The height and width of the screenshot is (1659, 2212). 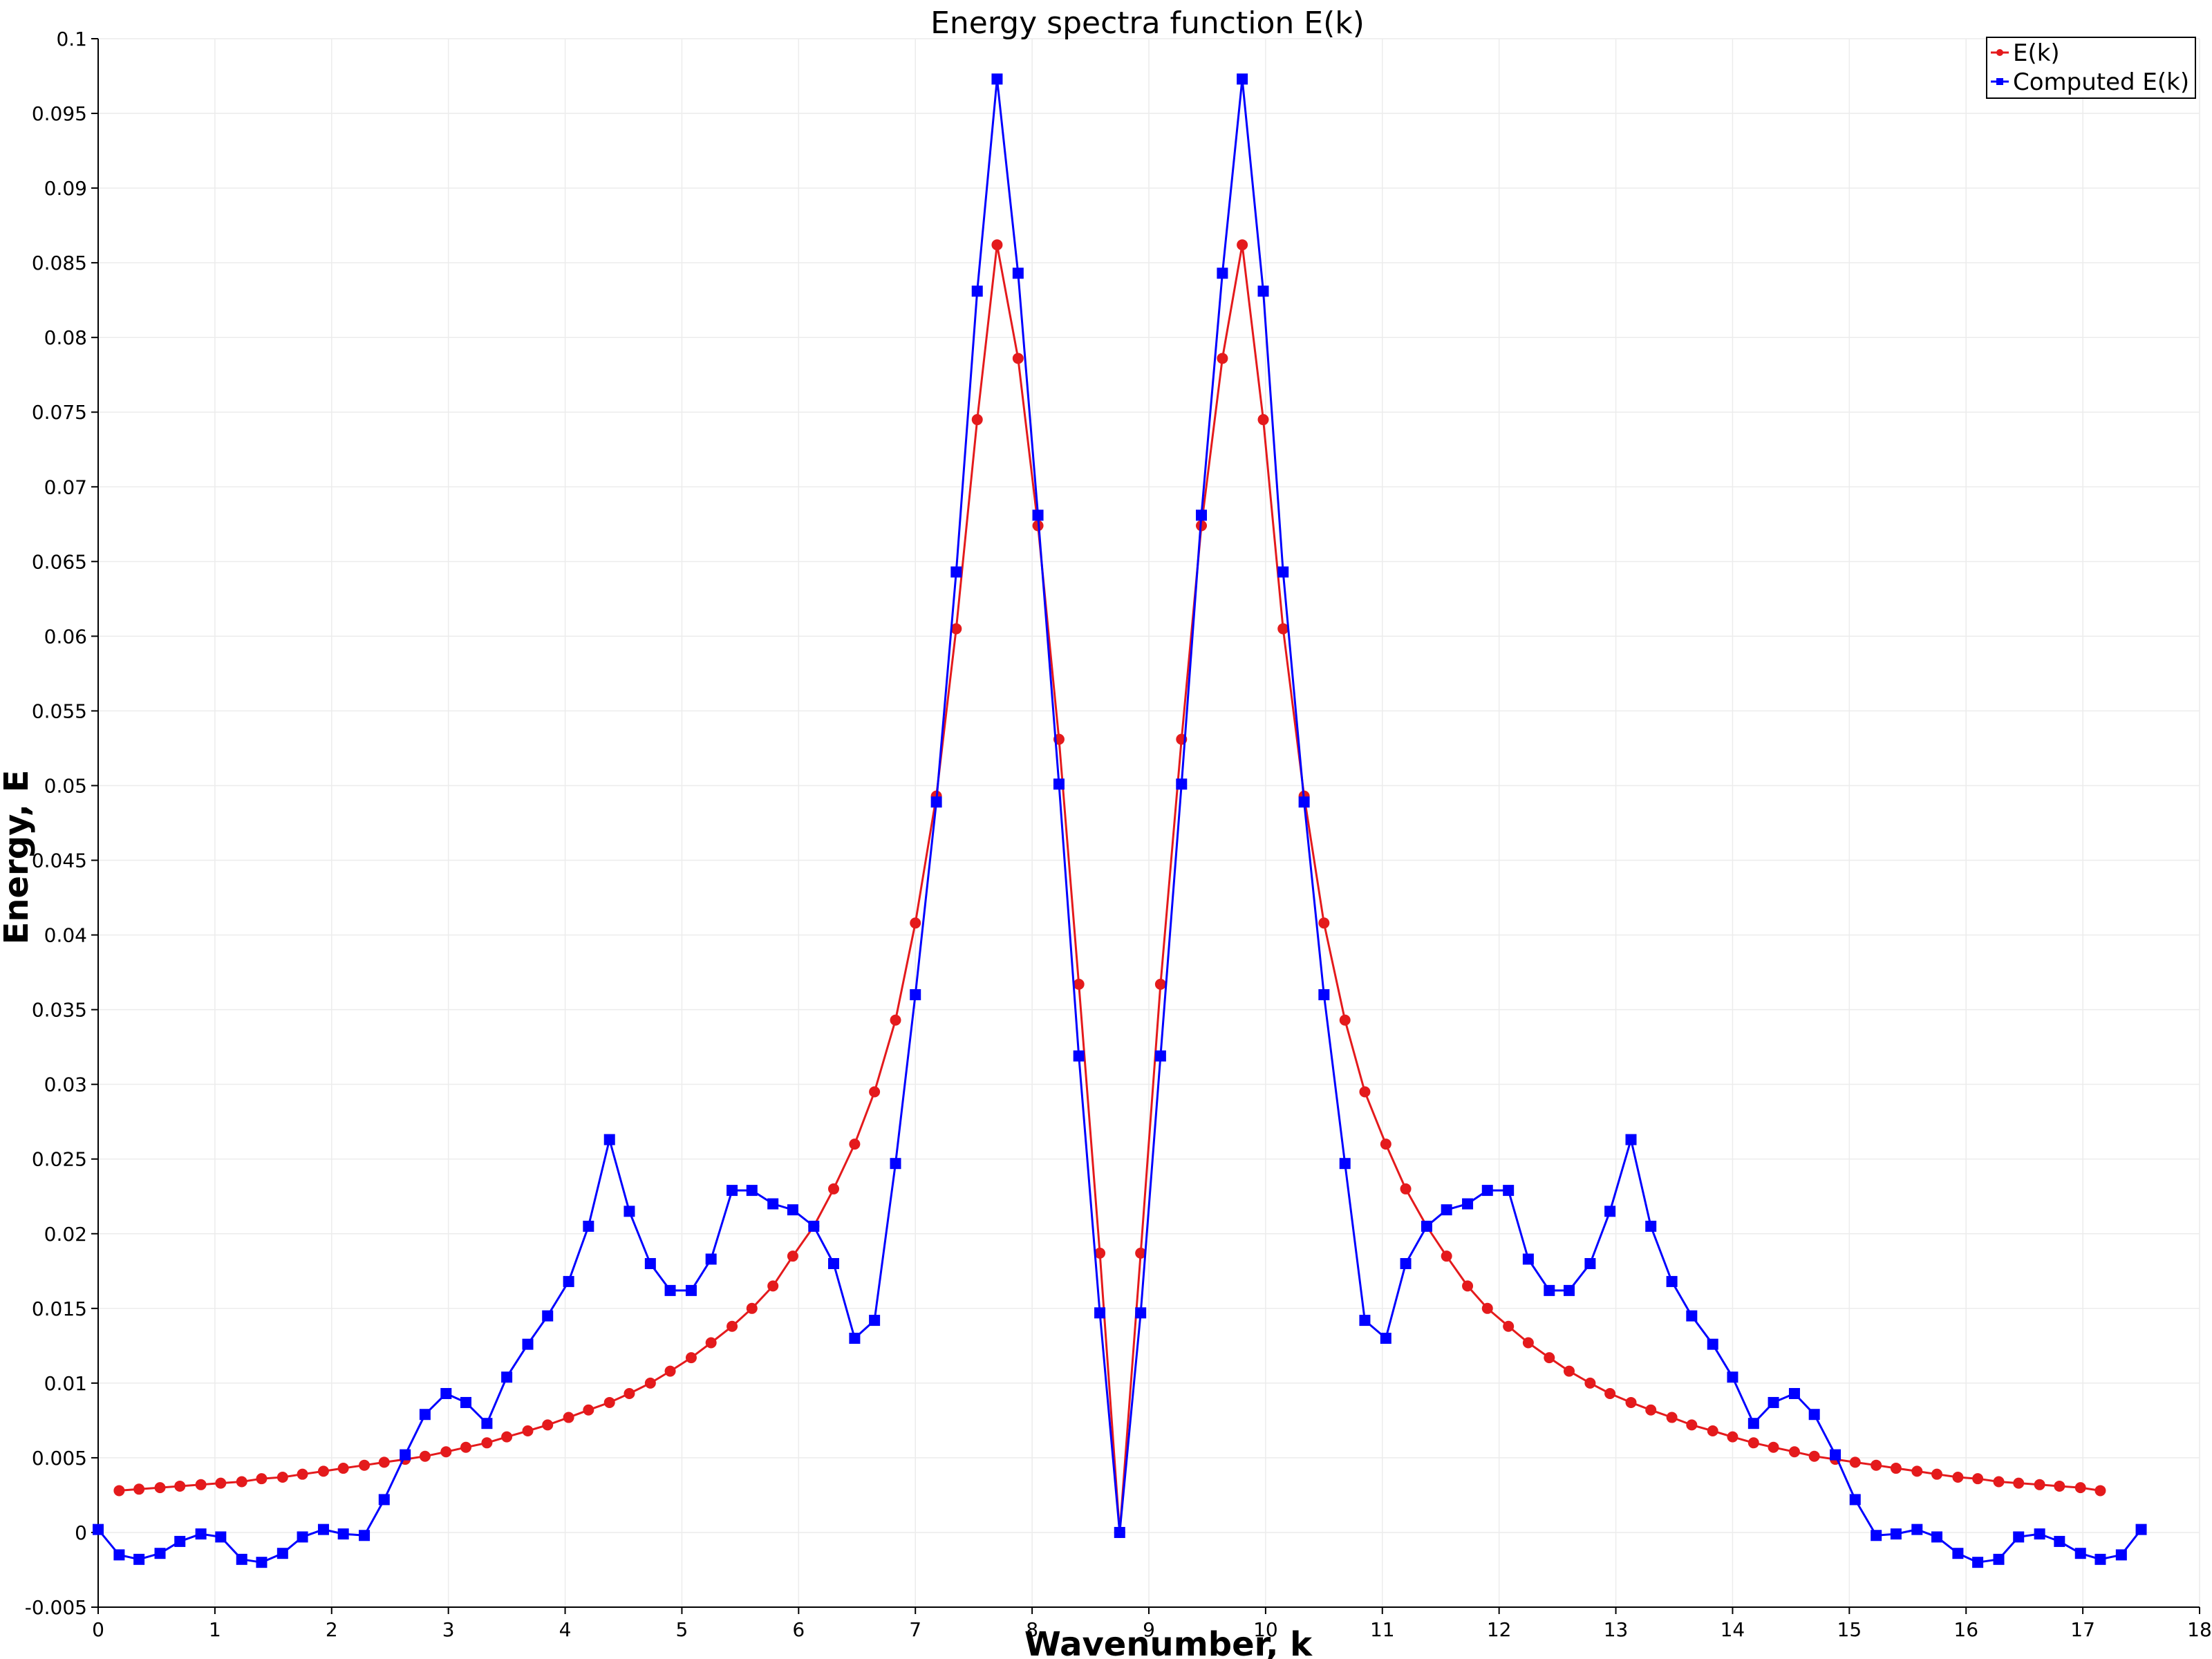 What do you see at coordinates (2036, 53) in the screenshot?
I see `legend-label-ek: E(k)` at bounding box center [2036, 53].